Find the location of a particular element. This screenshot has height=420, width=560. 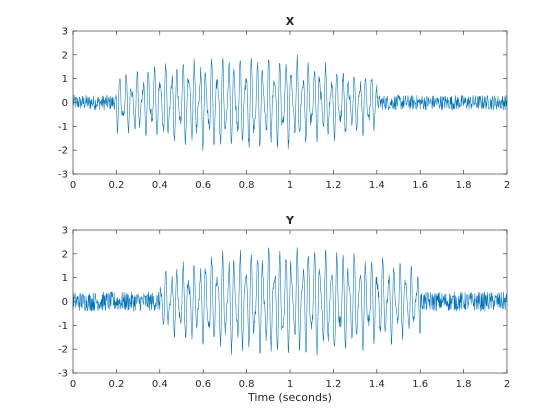

subplot-title: X is located at coordinates (290, 21).